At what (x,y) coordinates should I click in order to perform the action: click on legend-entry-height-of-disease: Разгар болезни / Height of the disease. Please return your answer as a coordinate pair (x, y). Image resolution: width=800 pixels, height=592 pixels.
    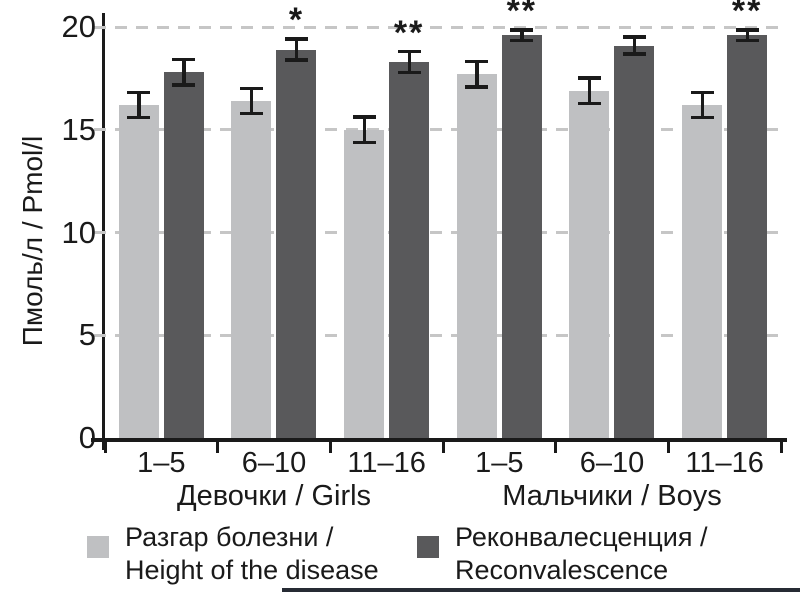
    Looking at the image, I should click on (233, 554).